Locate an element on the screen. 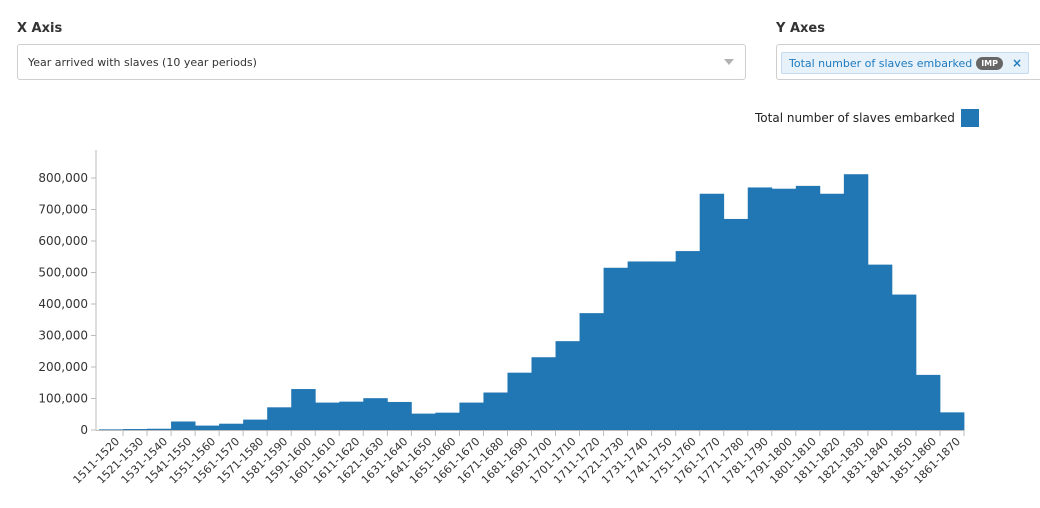 The height and width of the screenshot is (508, 1040). y-tick-label: 600,000 is located at coordinates (63, 241).